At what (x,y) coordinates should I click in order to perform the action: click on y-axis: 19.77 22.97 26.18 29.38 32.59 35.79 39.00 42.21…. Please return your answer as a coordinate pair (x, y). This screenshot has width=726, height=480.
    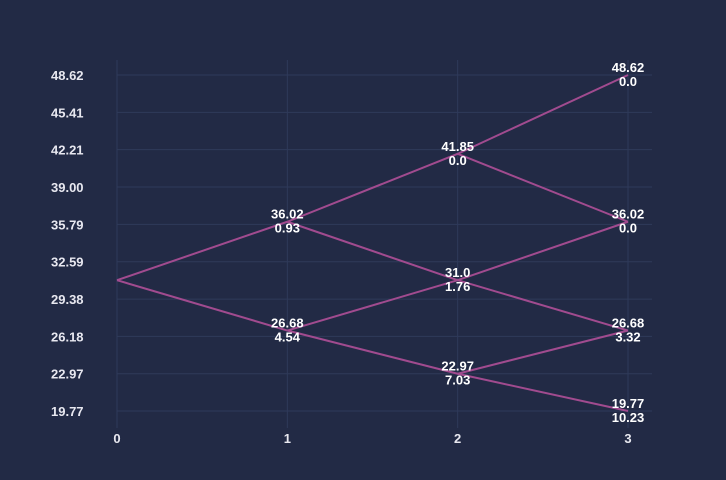
    Looking at the image, I should click on (67, 243).